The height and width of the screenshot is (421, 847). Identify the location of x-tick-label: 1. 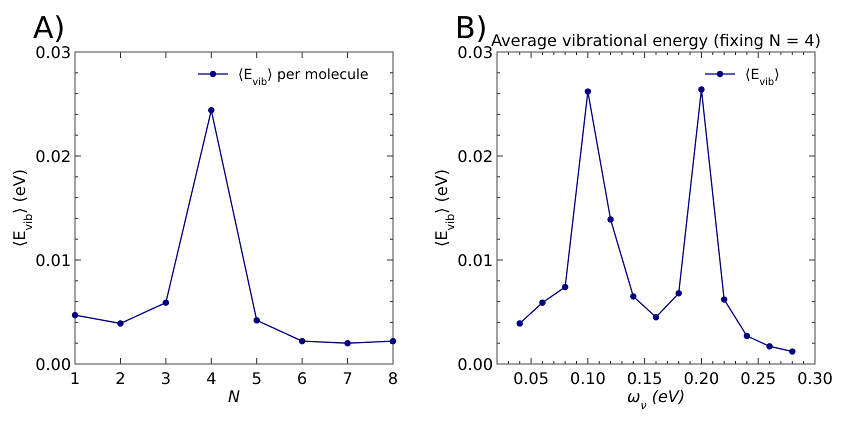
(75, 378).